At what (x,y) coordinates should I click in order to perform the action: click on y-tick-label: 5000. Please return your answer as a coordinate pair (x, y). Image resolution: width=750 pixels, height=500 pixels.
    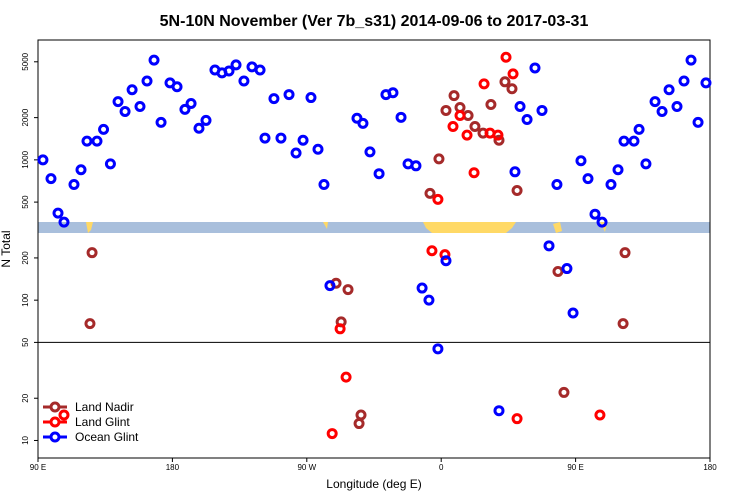
    Looking at the image, I should click on (25, 61).